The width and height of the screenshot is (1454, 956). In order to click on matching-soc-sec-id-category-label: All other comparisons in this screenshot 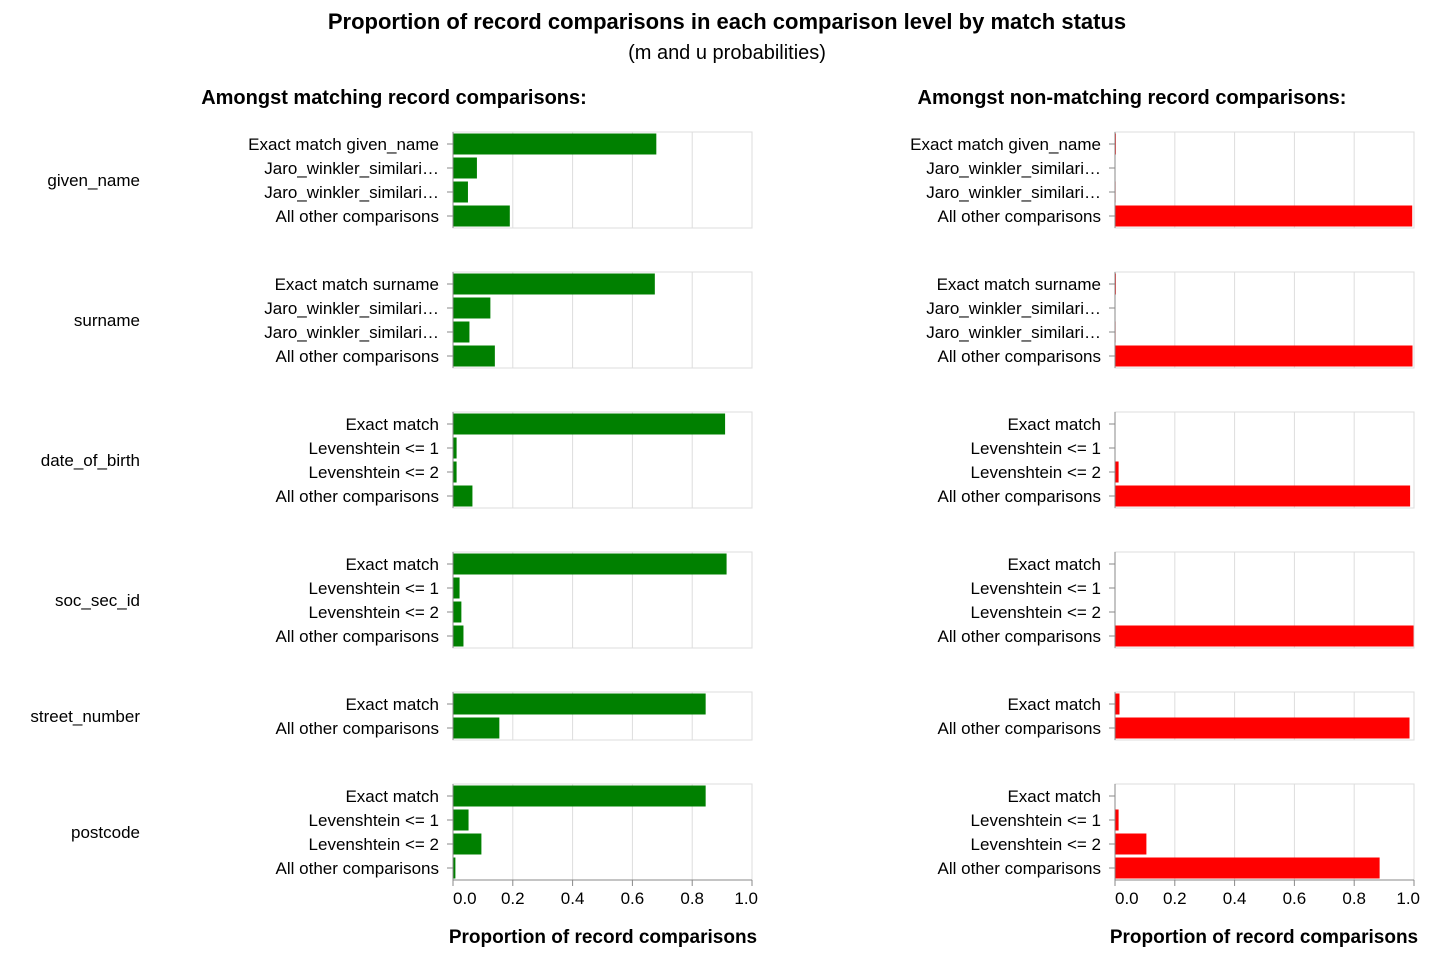, I will do `click(357, 636)`.